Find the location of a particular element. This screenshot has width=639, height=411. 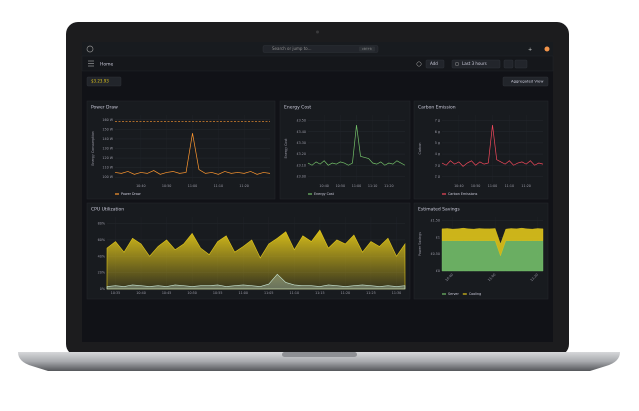

y-tick-label: £3.30 is located at coordinates (301, 143).